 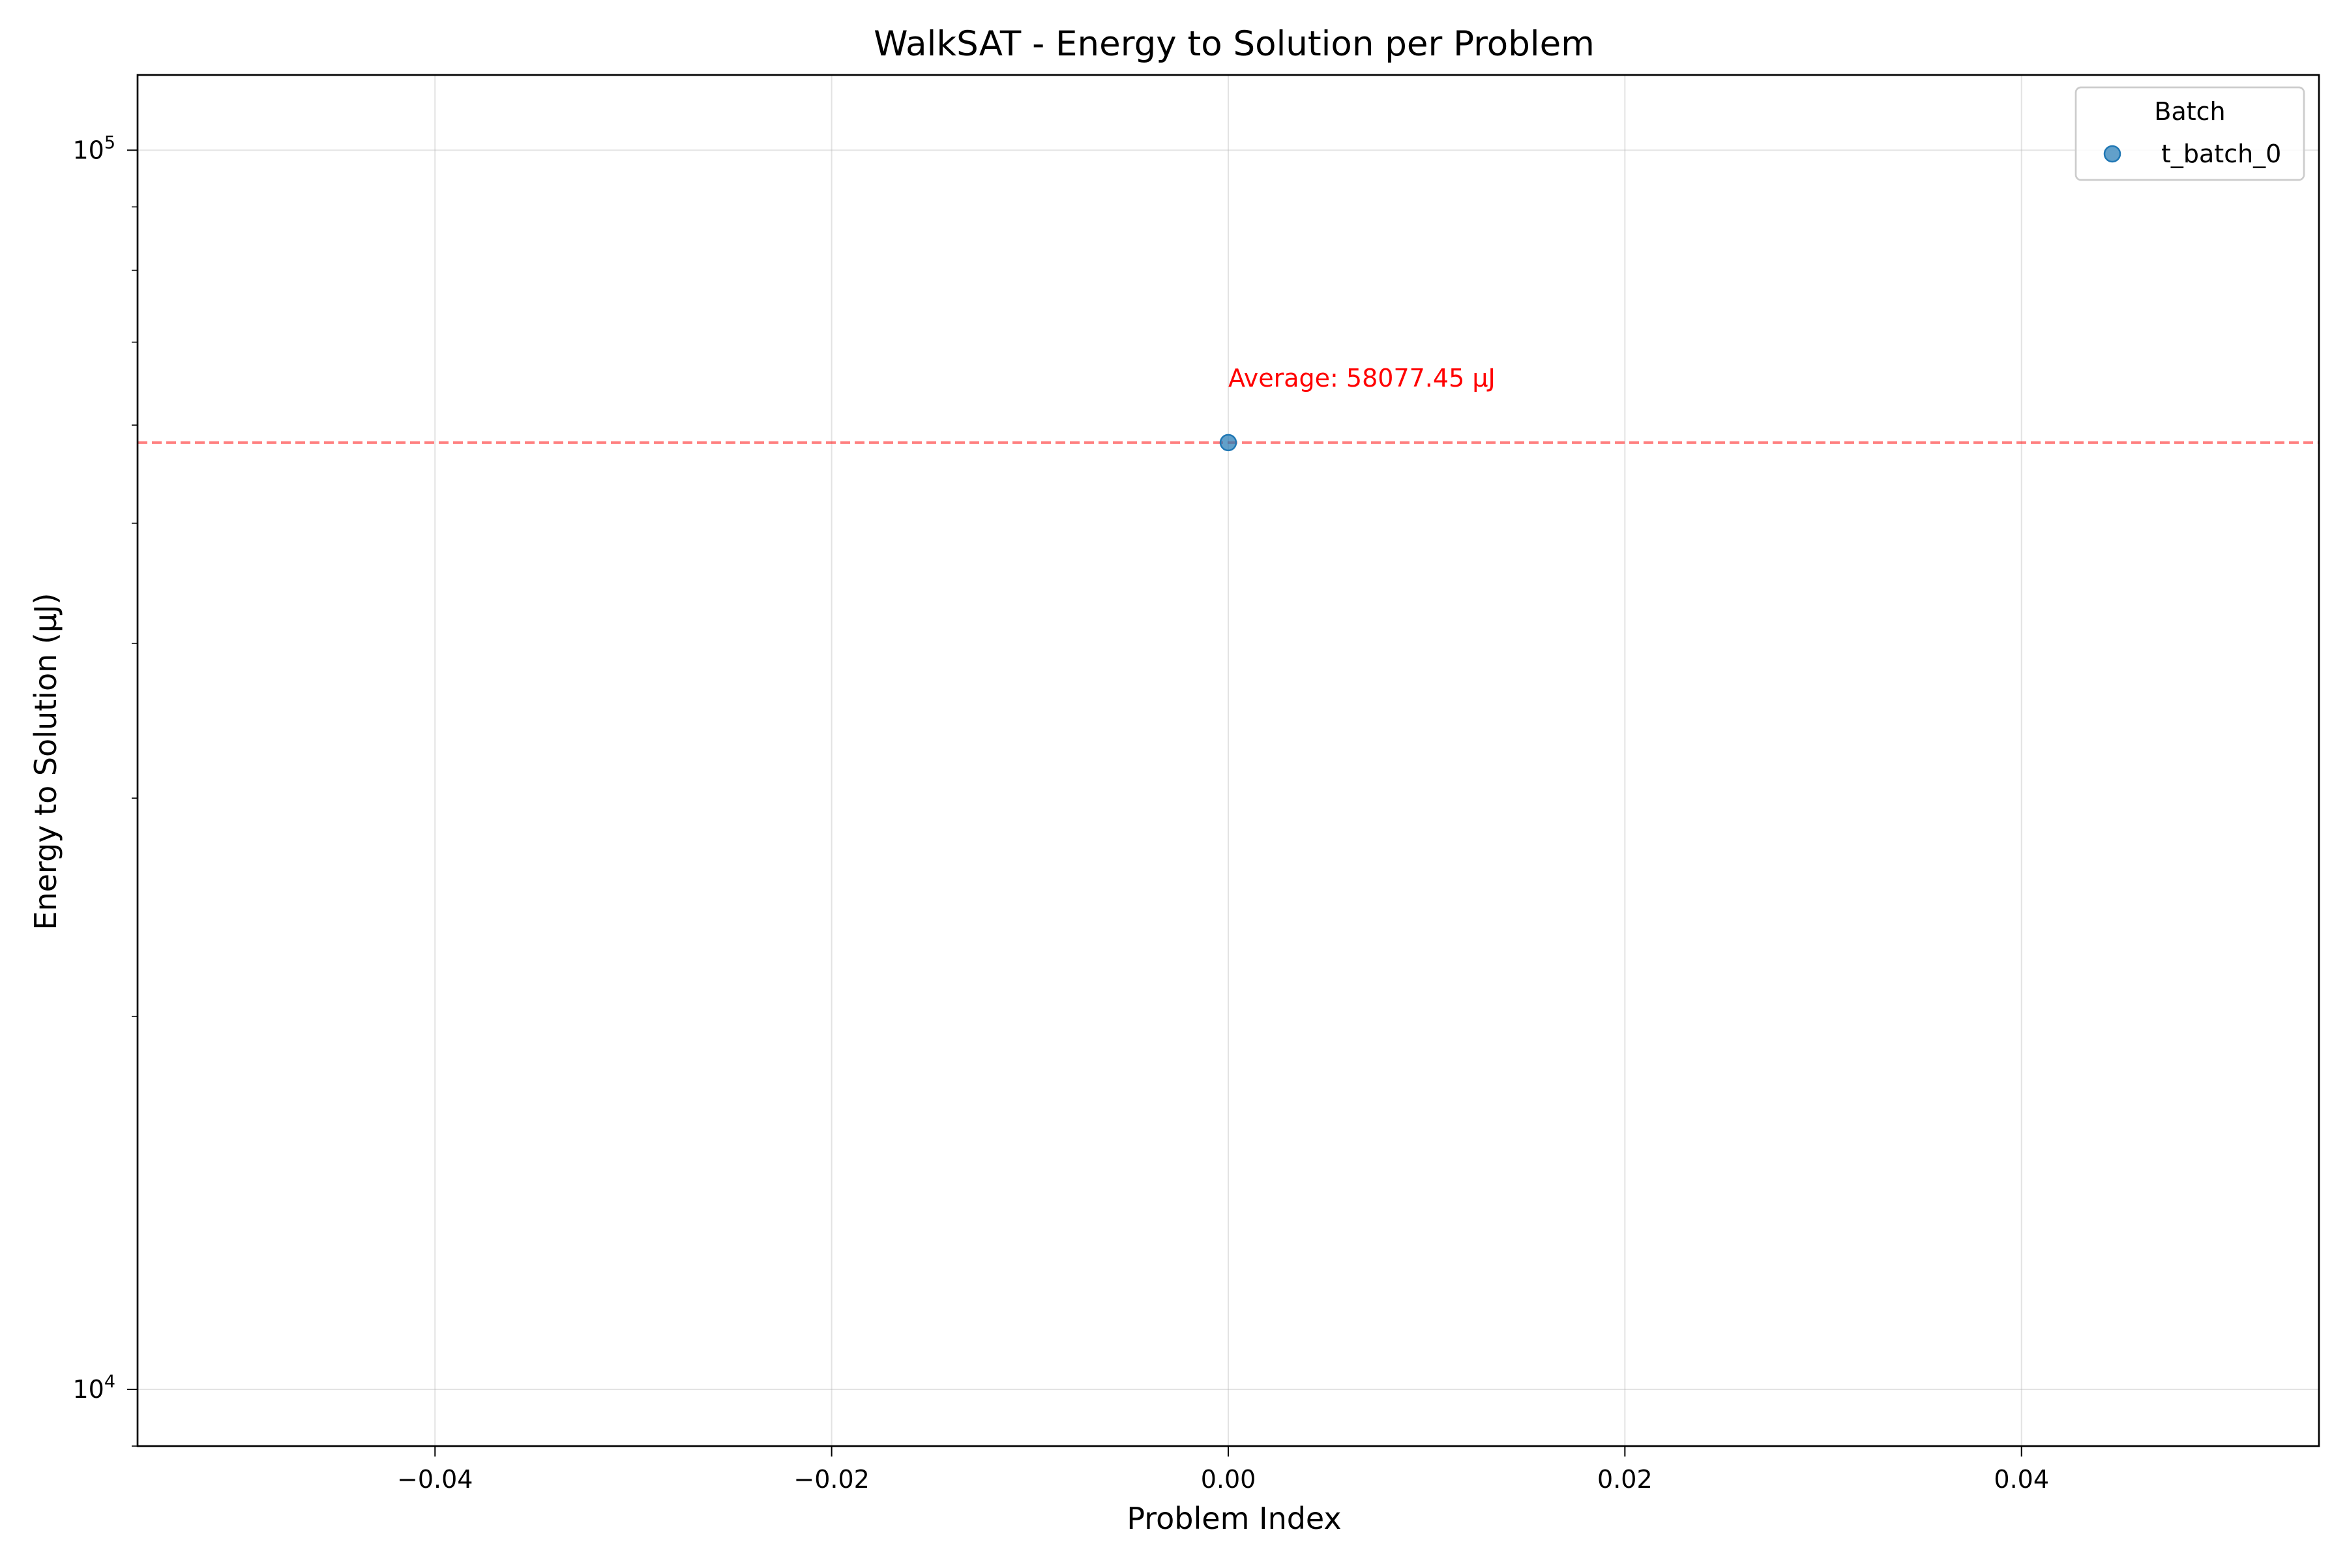 I want to click on y-tick-label: 10⁵, so click(x=94, y=148).